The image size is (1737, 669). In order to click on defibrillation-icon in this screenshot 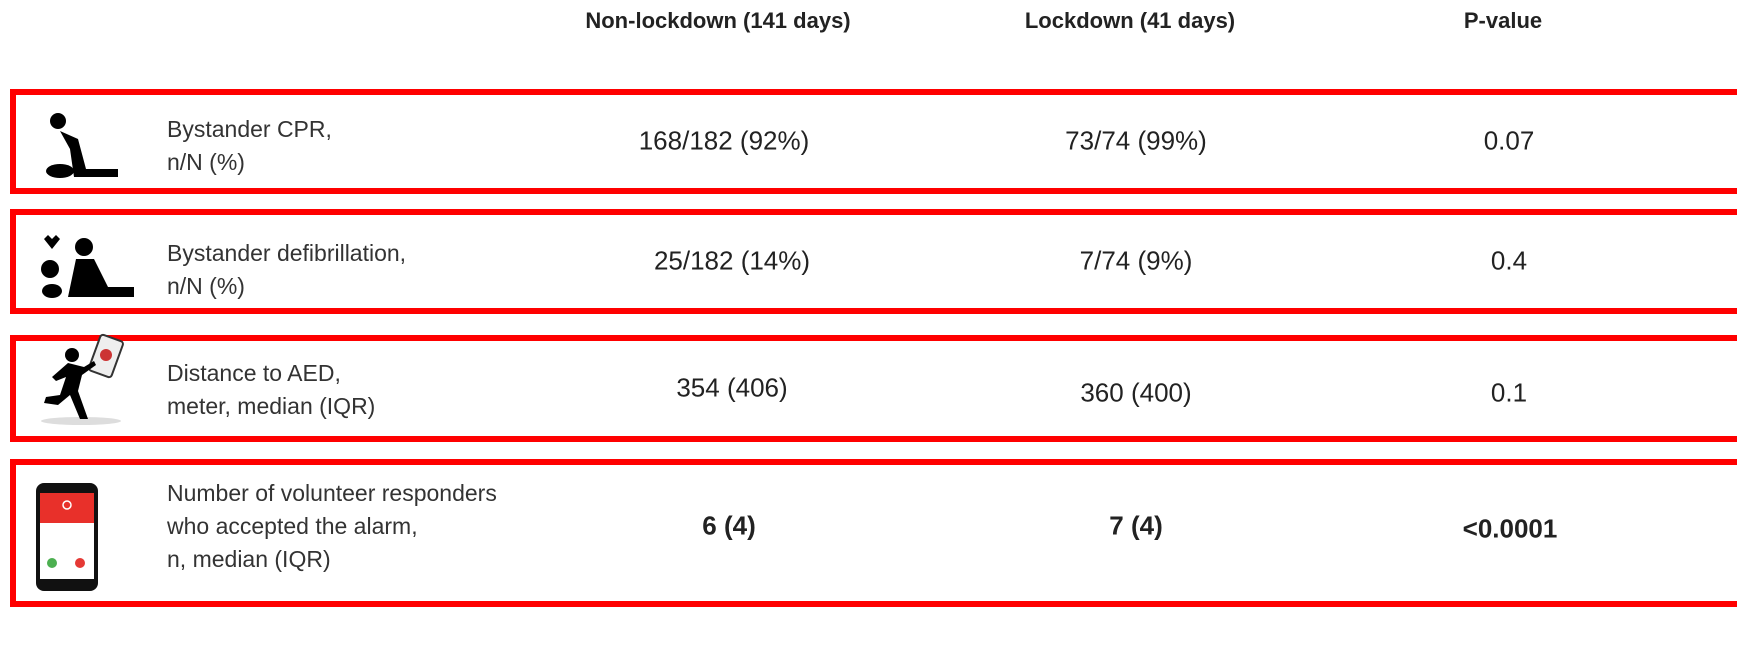, I will do `click(87, 266)`.